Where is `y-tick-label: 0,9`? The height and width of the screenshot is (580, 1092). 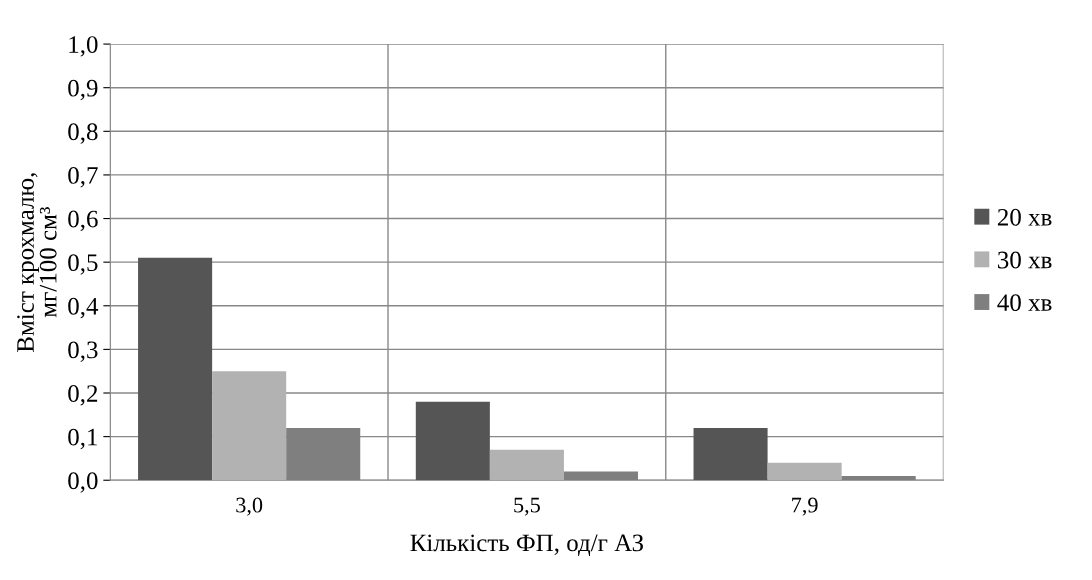 y-tick-label: 0,9 is located at coordinates (83, 90).